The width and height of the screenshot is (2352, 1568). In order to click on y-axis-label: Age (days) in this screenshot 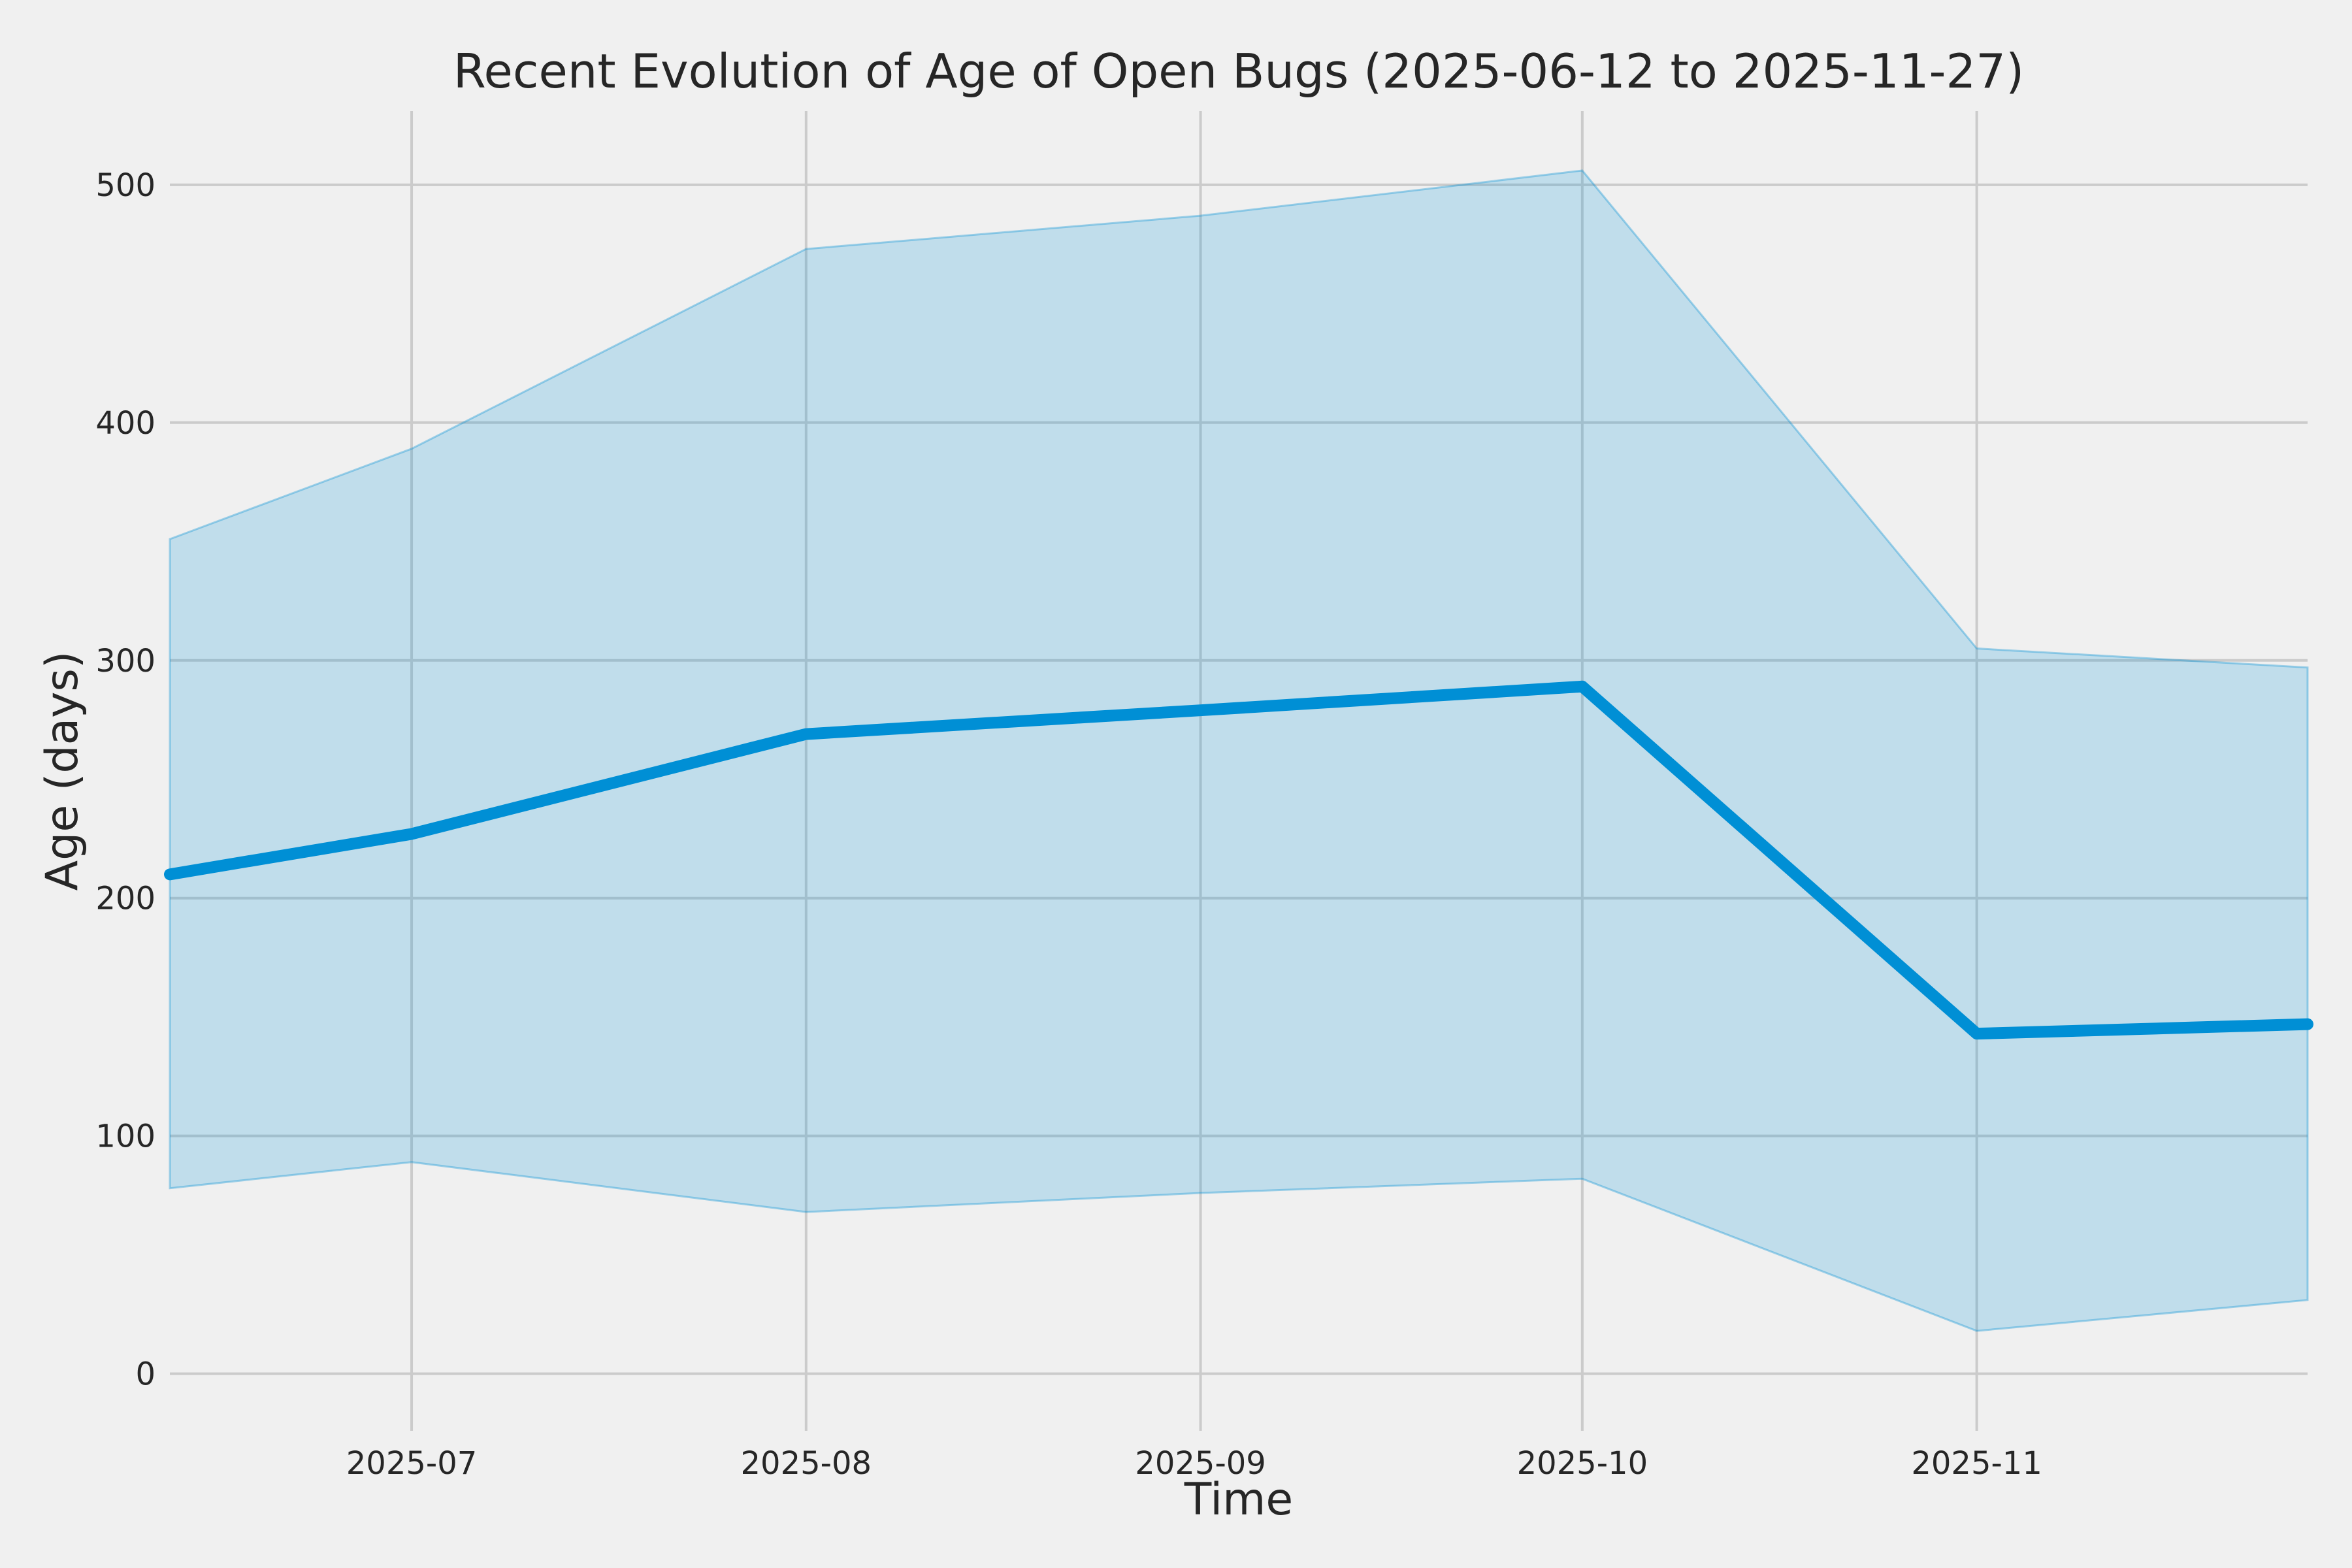, I will do `click(62, 771)`.